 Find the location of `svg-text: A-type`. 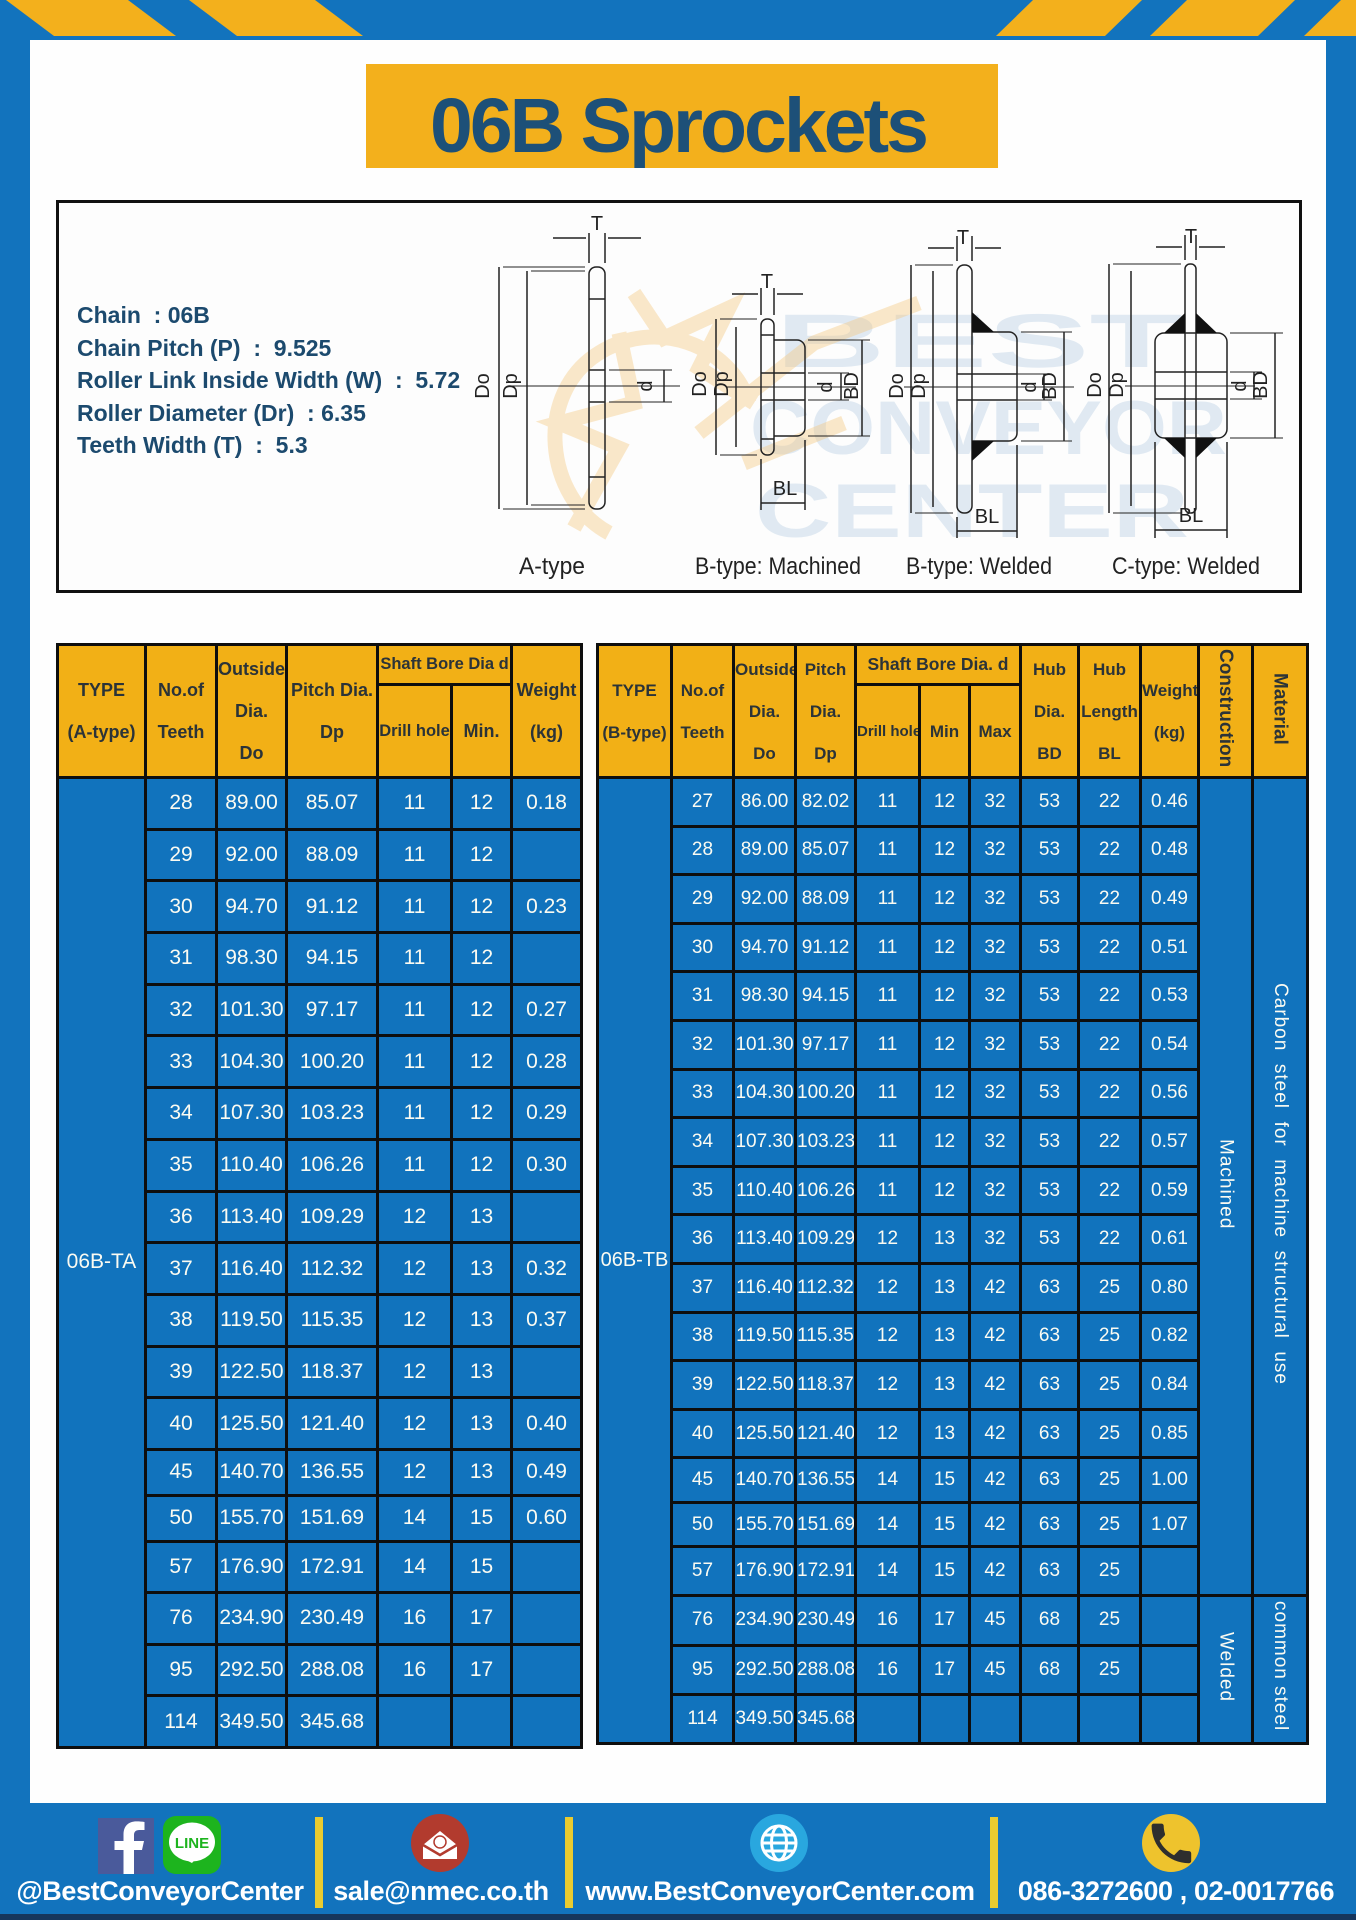

svg-text: A-type is located at coordinates (552, 566).